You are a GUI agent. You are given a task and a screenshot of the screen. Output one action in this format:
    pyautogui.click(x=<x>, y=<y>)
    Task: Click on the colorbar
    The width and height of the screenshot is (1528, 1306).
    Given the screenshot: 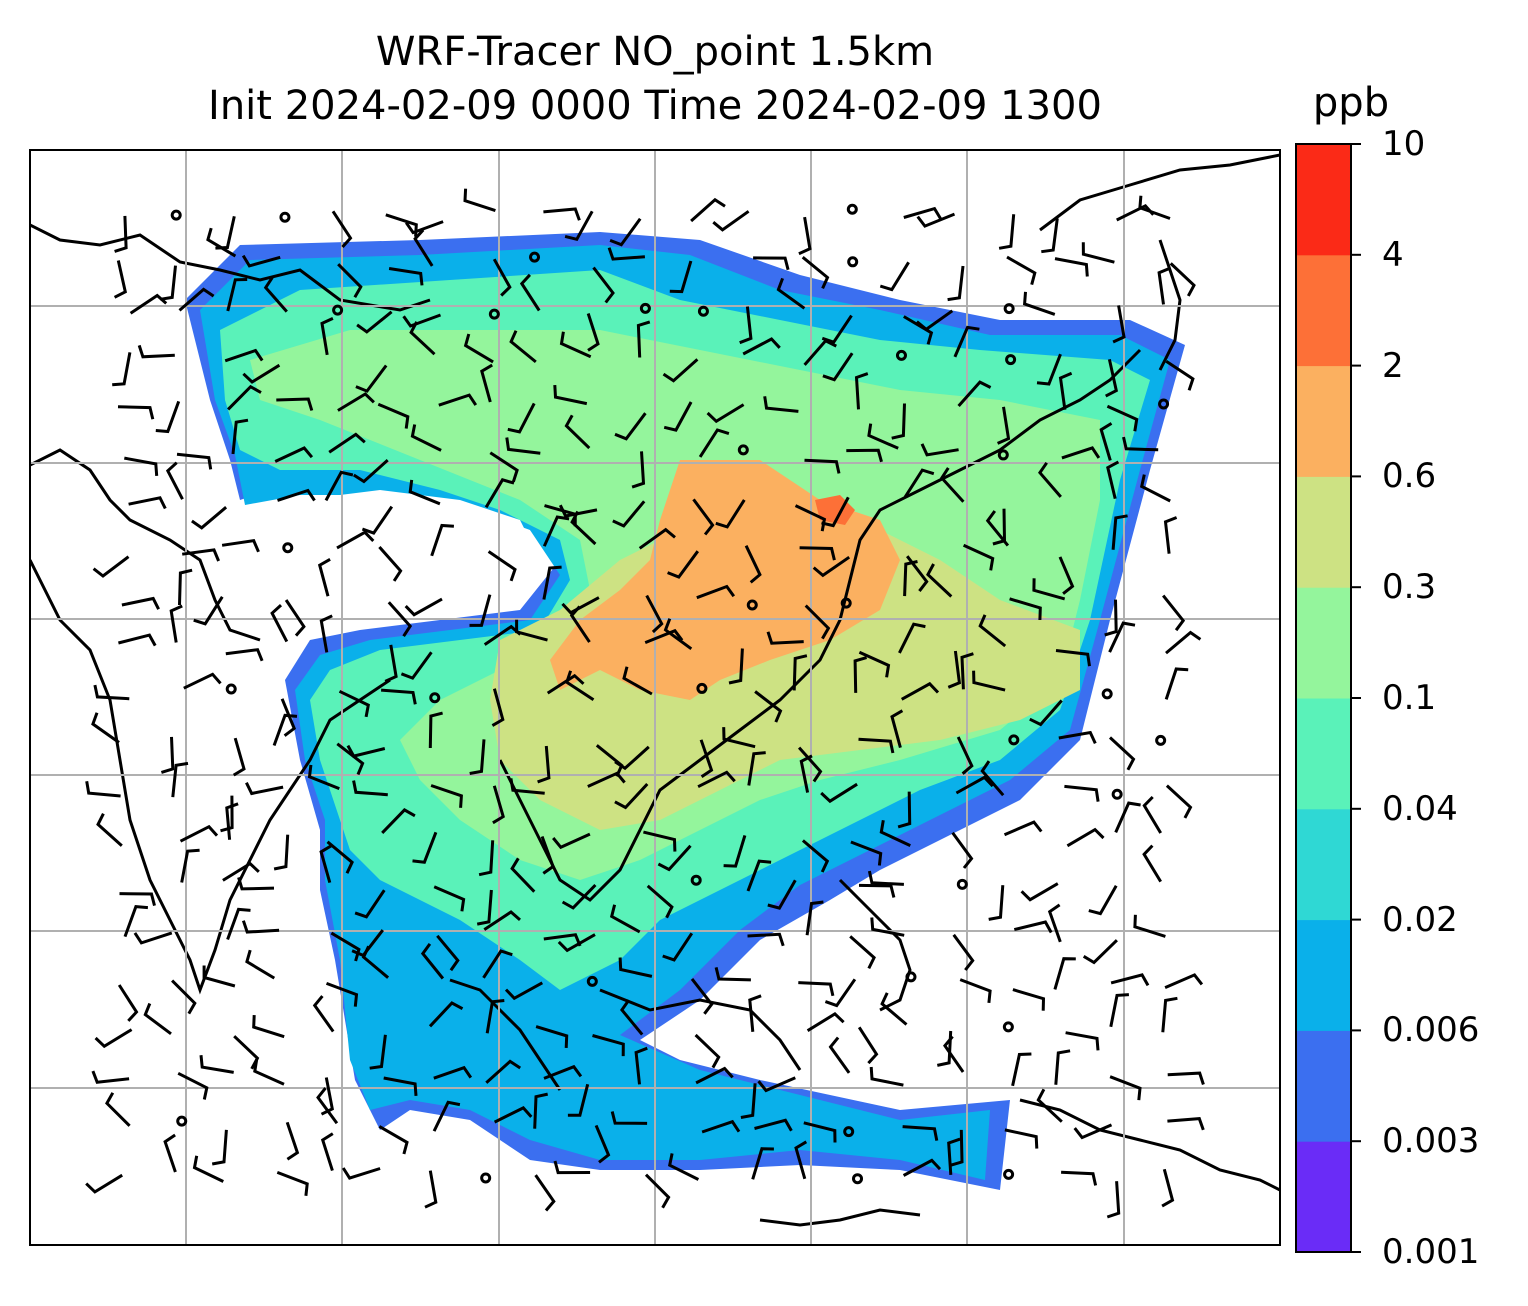 What is the action you would take?
    pyautogui.click(x=1328, y=698)
    